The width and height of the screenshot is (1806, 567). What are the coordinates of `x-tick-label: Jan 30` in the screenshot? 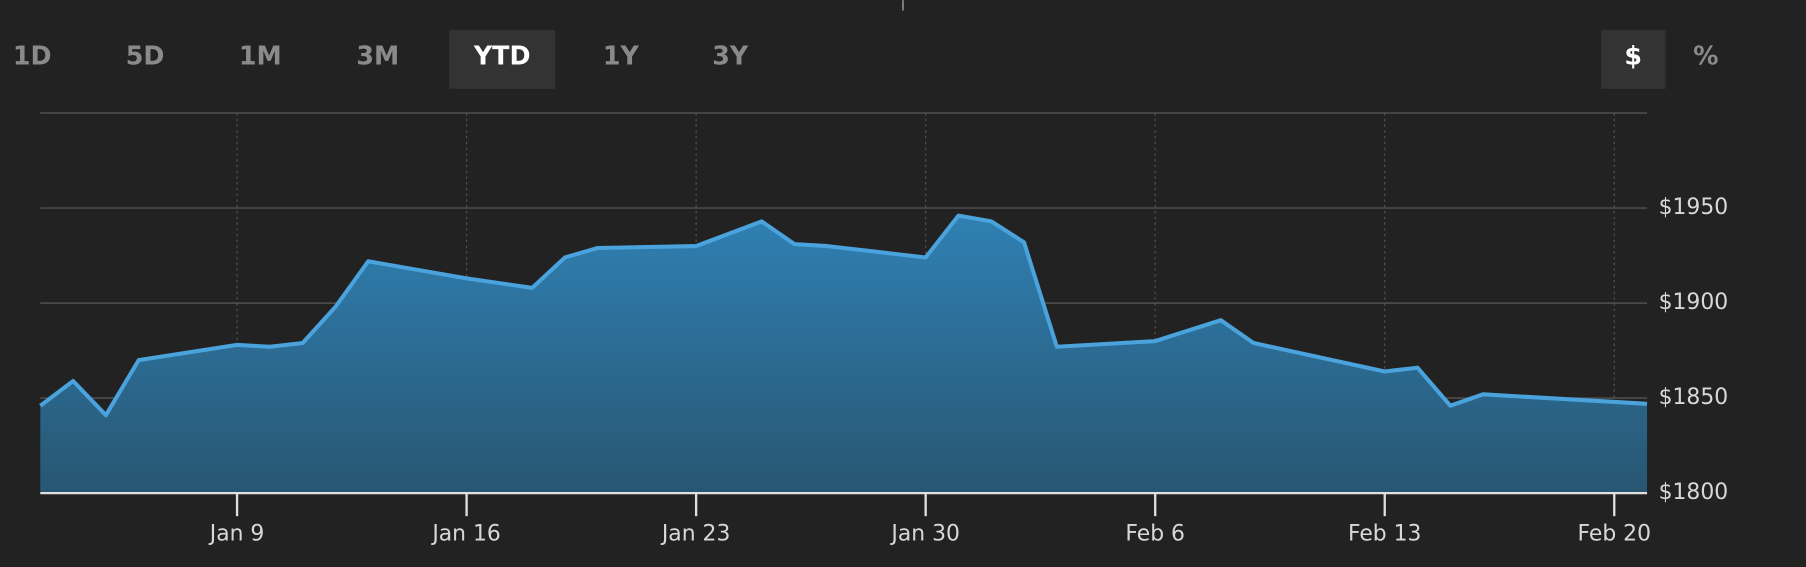 It's located at (924, 534).